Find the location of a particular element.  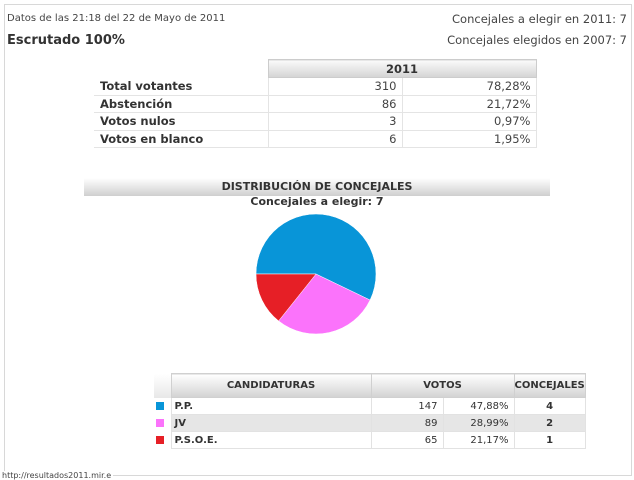

party-votes: 89 is located at coordinates (407, 423).